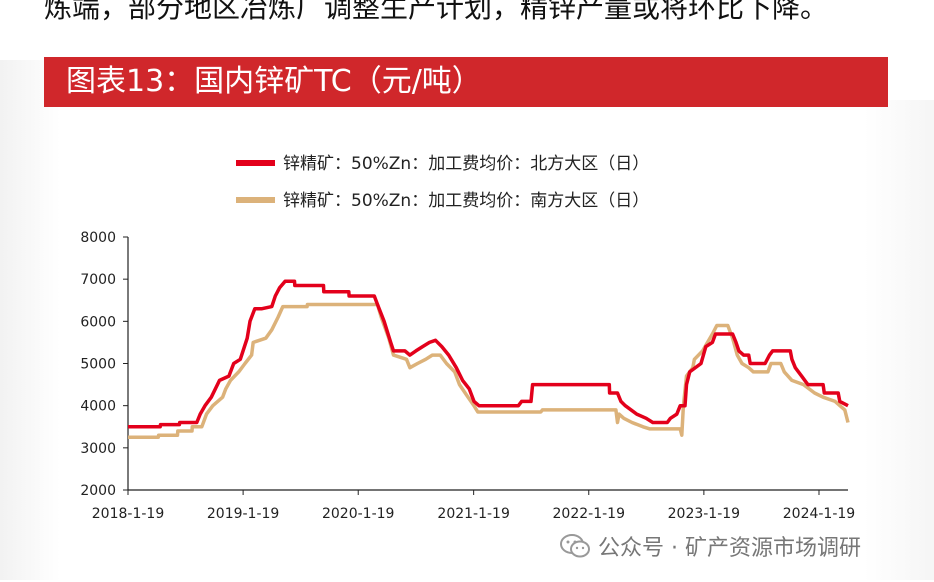 This screenshot has width=934, height=582. What do you see at coordinates (98, 280) in the screenshot?
I see `y-tick-label: 7000` at bounding box center [98, 280].